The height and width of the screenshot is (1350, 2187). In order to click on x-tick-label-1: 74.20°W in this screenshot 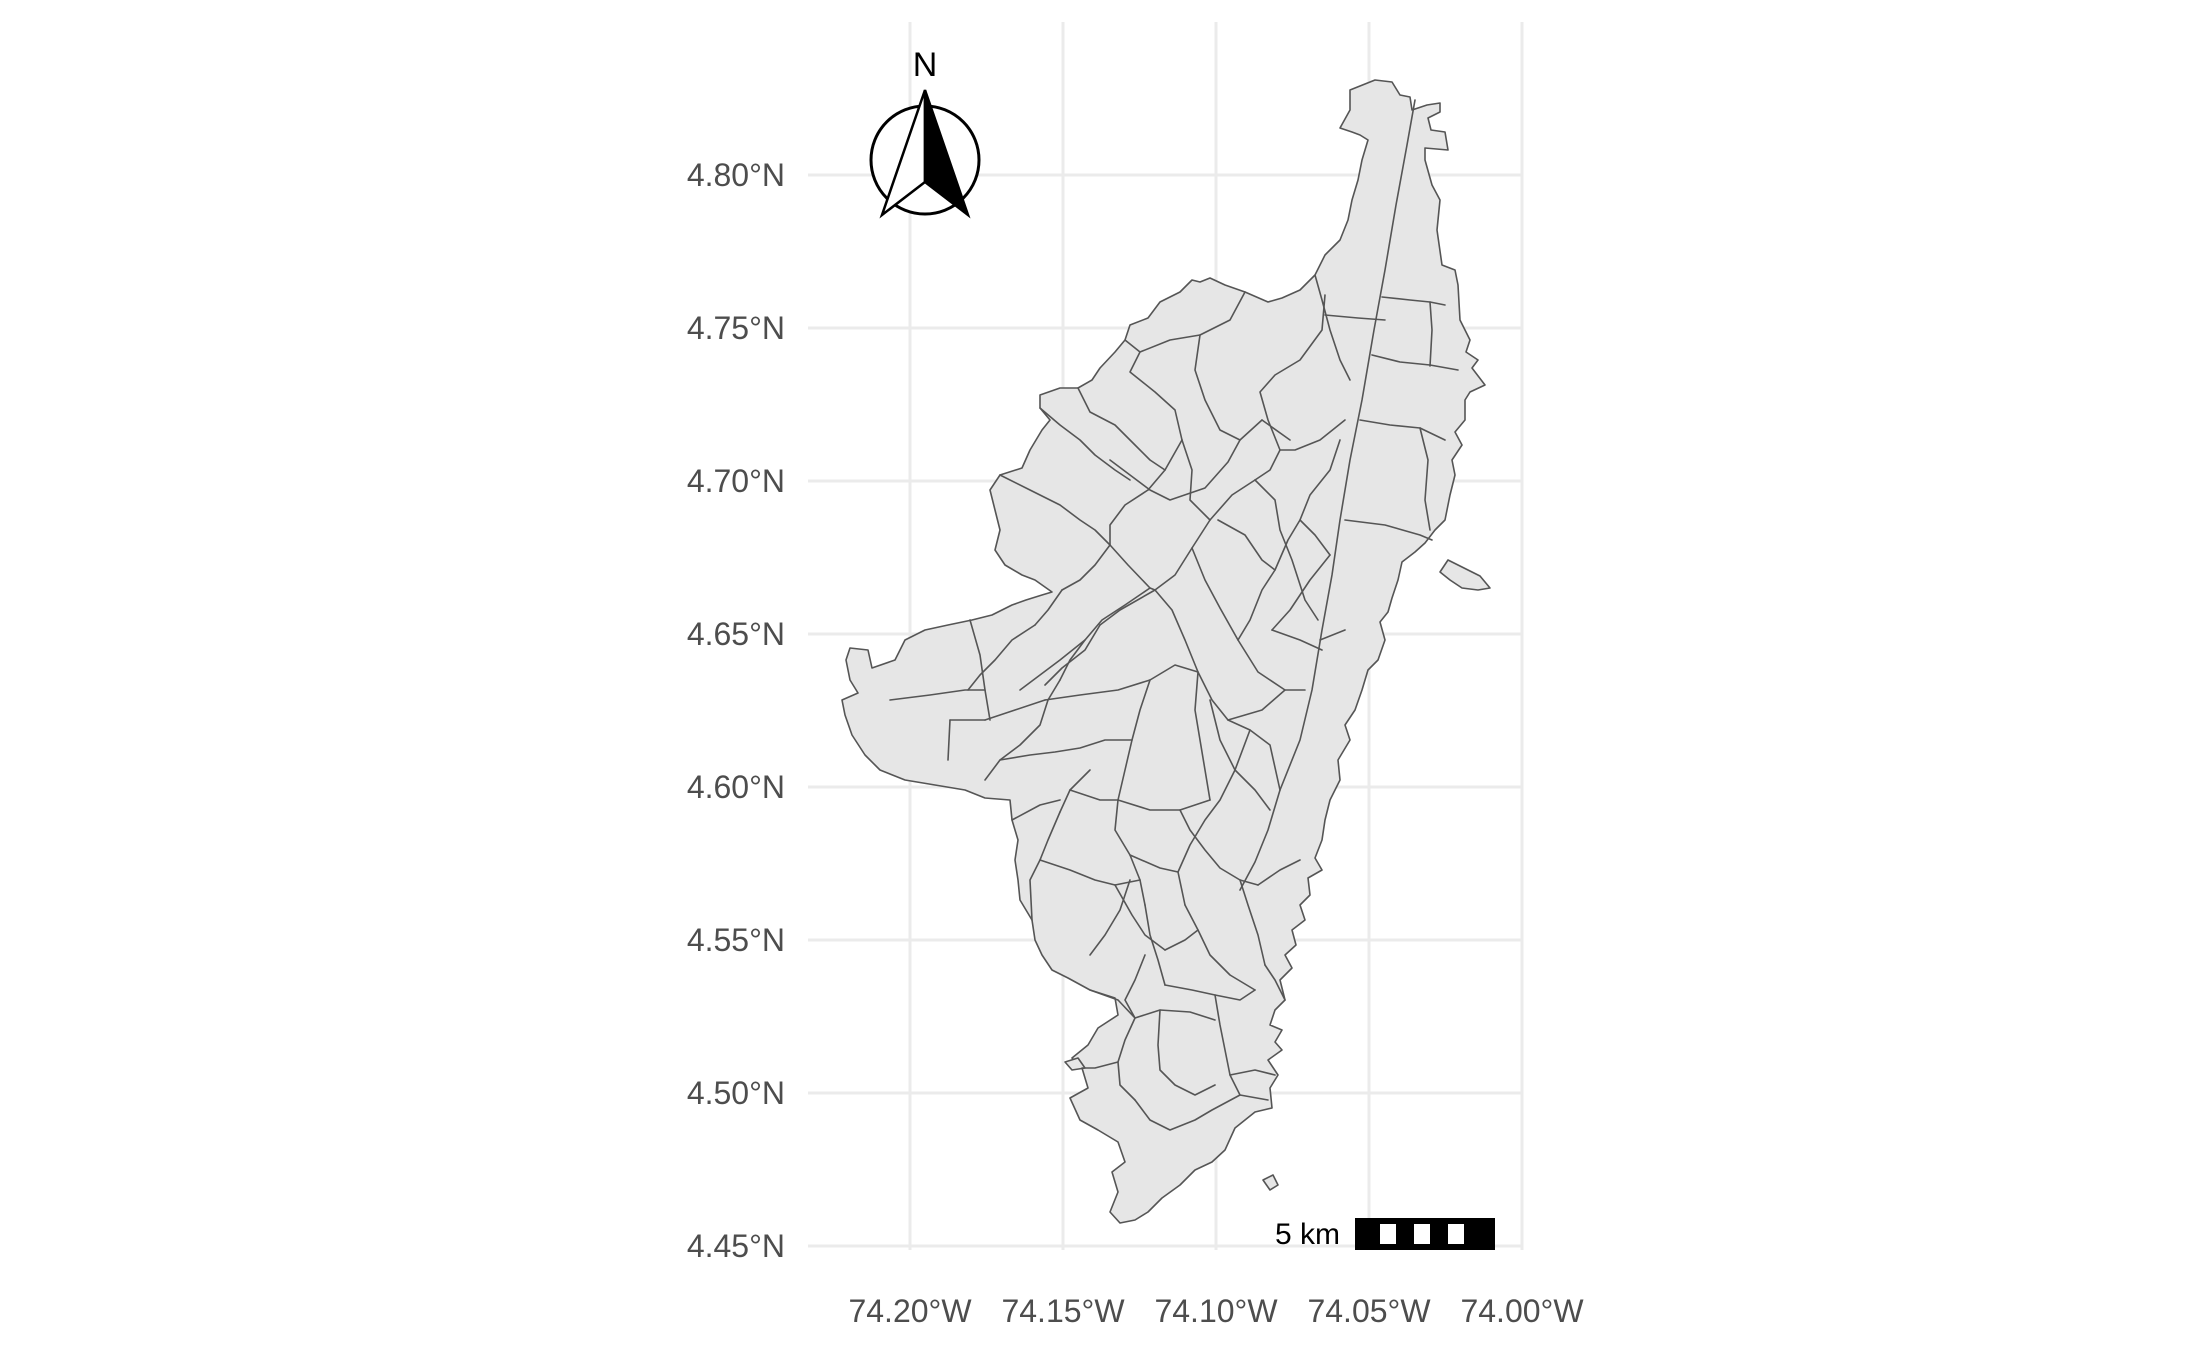, I will do `click(910, 1311)`.